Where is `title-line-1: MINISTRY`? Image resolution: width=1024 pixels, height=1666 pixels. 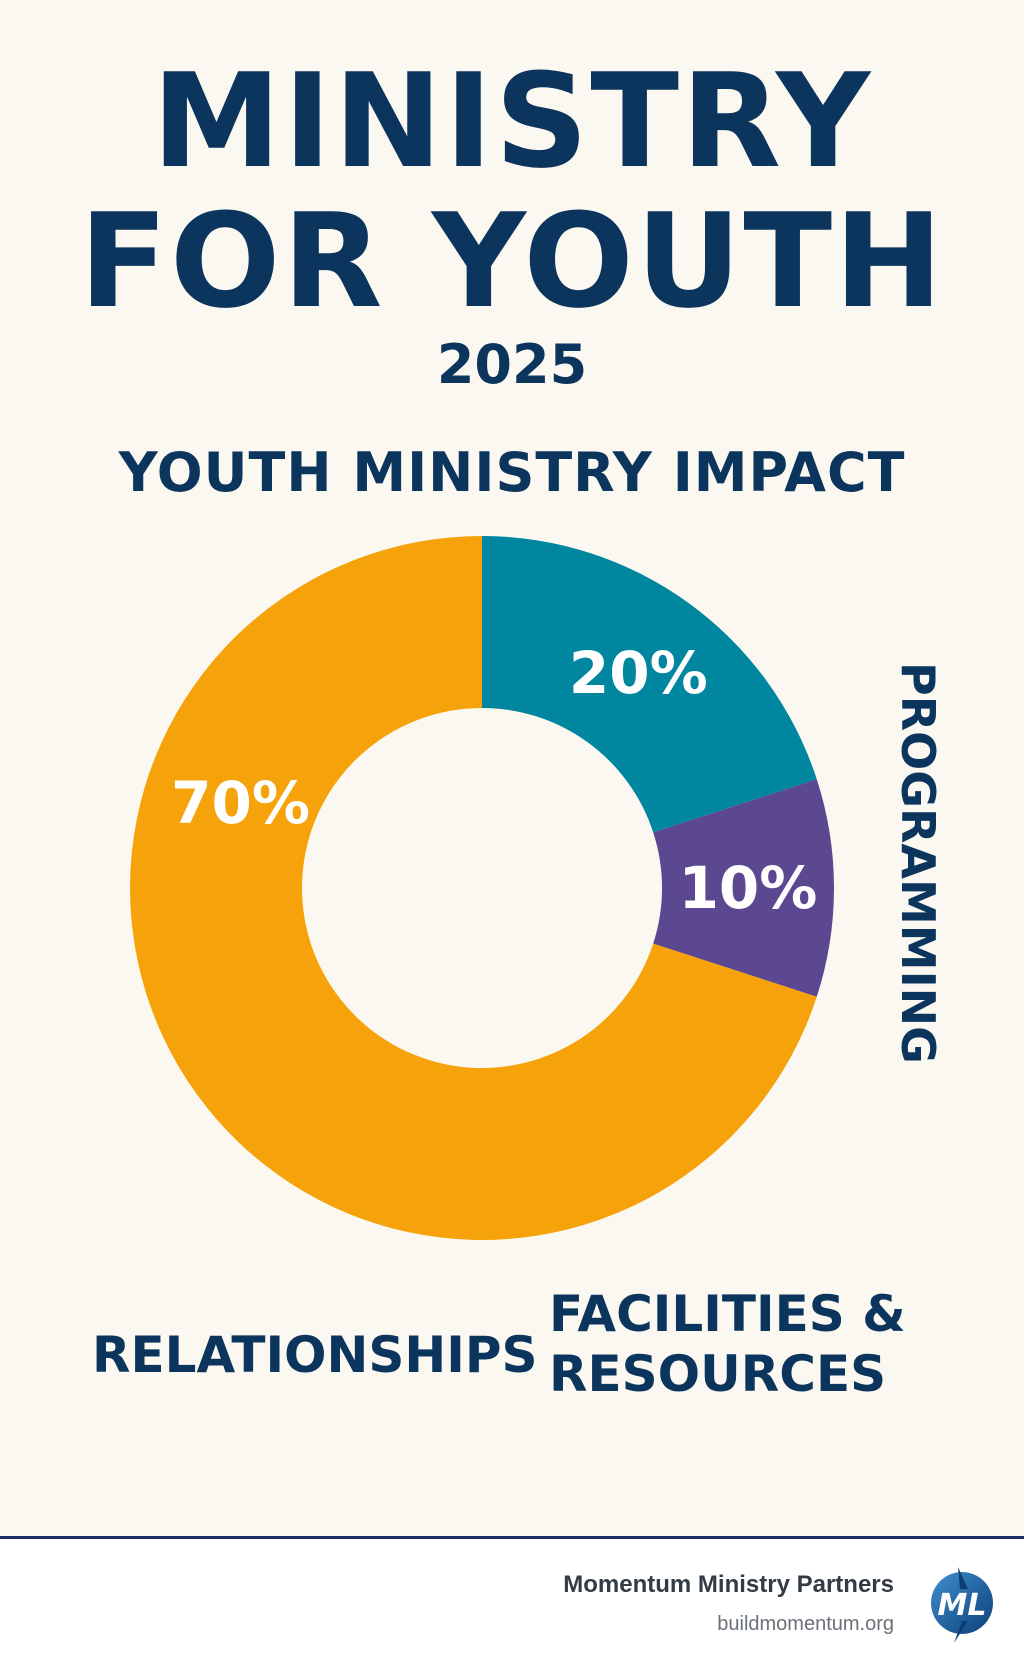
title-line-1: MINISTRY is located at coordinates (512, 121).